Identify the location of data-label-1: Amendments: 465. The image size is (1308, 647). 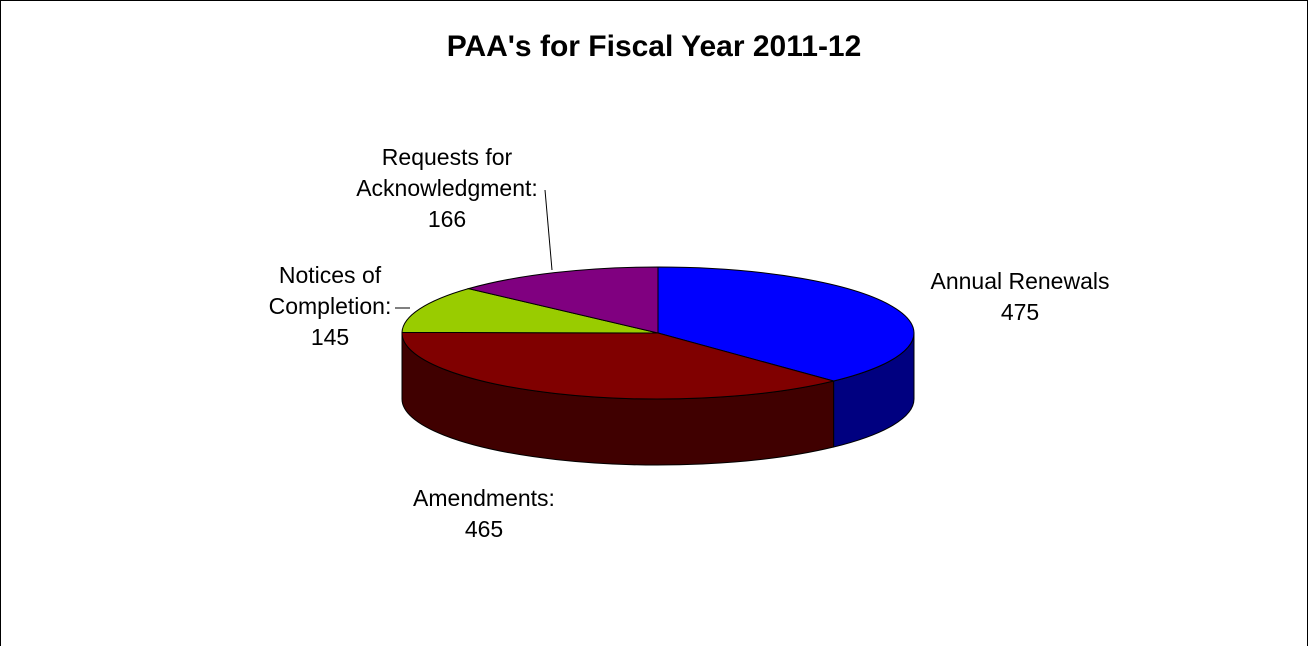
(484, 513).